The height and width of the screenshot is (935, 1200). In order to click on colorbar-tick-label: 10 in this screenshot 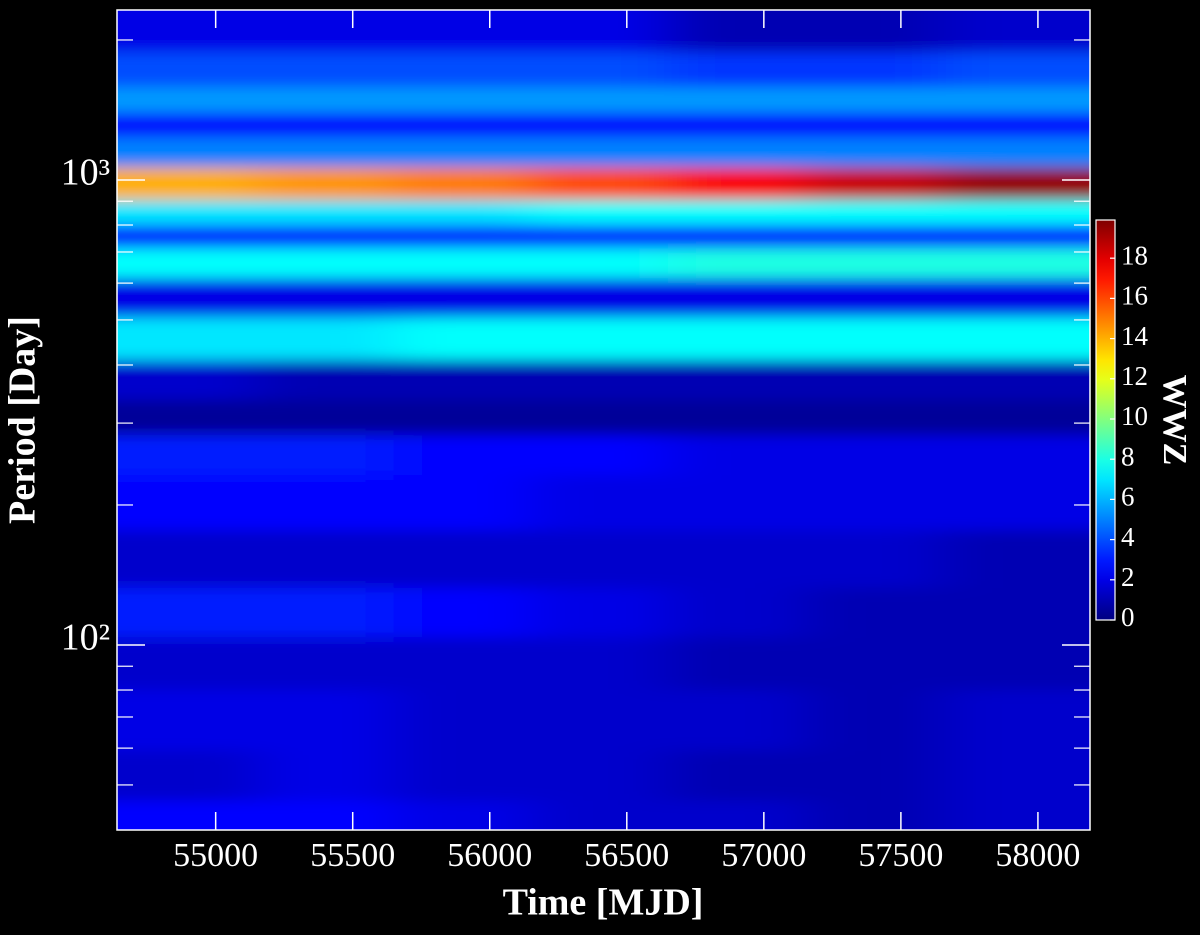, I will do `click(1134, 416)`.